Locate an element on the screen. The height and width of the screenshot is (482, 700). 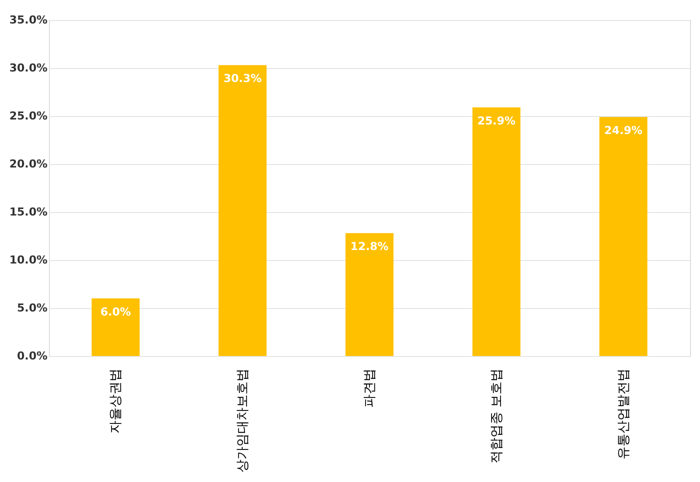
x-tick-label: 상가임대차보호법 is located at coordinates (243, 420).